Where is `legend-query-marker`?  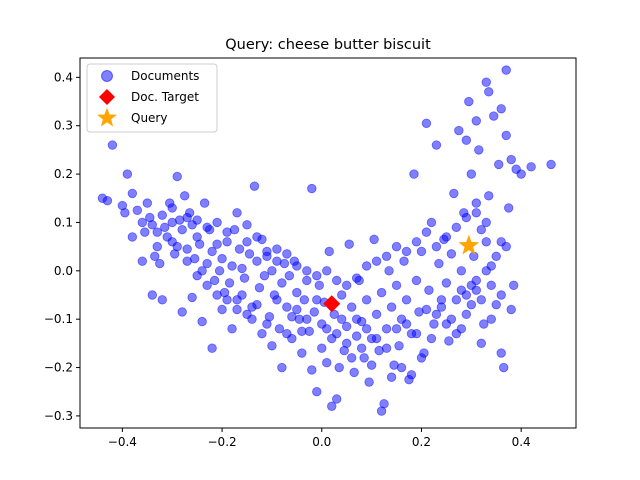
legend-query-marker is located at coordinates (107, 117).